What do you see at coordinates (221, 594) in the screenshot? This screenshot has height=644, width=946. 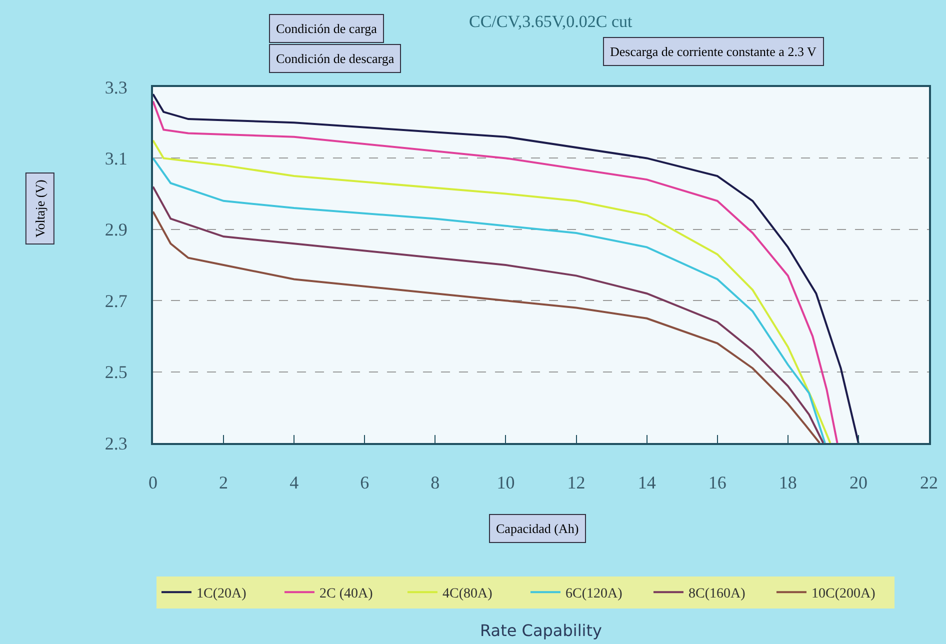 I see `legend-label: 1C(20A)` at bounding box center [221, 594].